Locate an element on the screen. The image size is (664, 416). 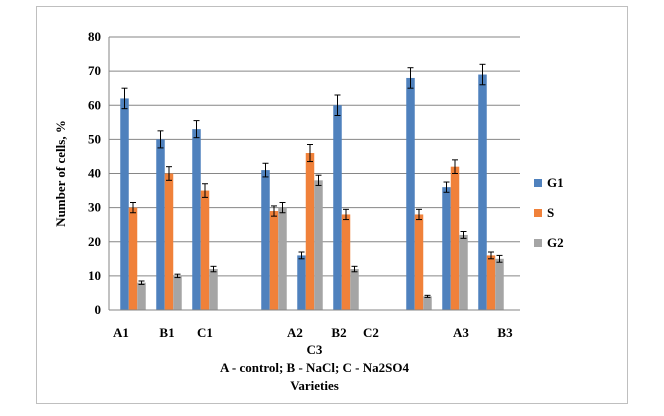
legend-label-S: S is located at coordinates (550, 212).